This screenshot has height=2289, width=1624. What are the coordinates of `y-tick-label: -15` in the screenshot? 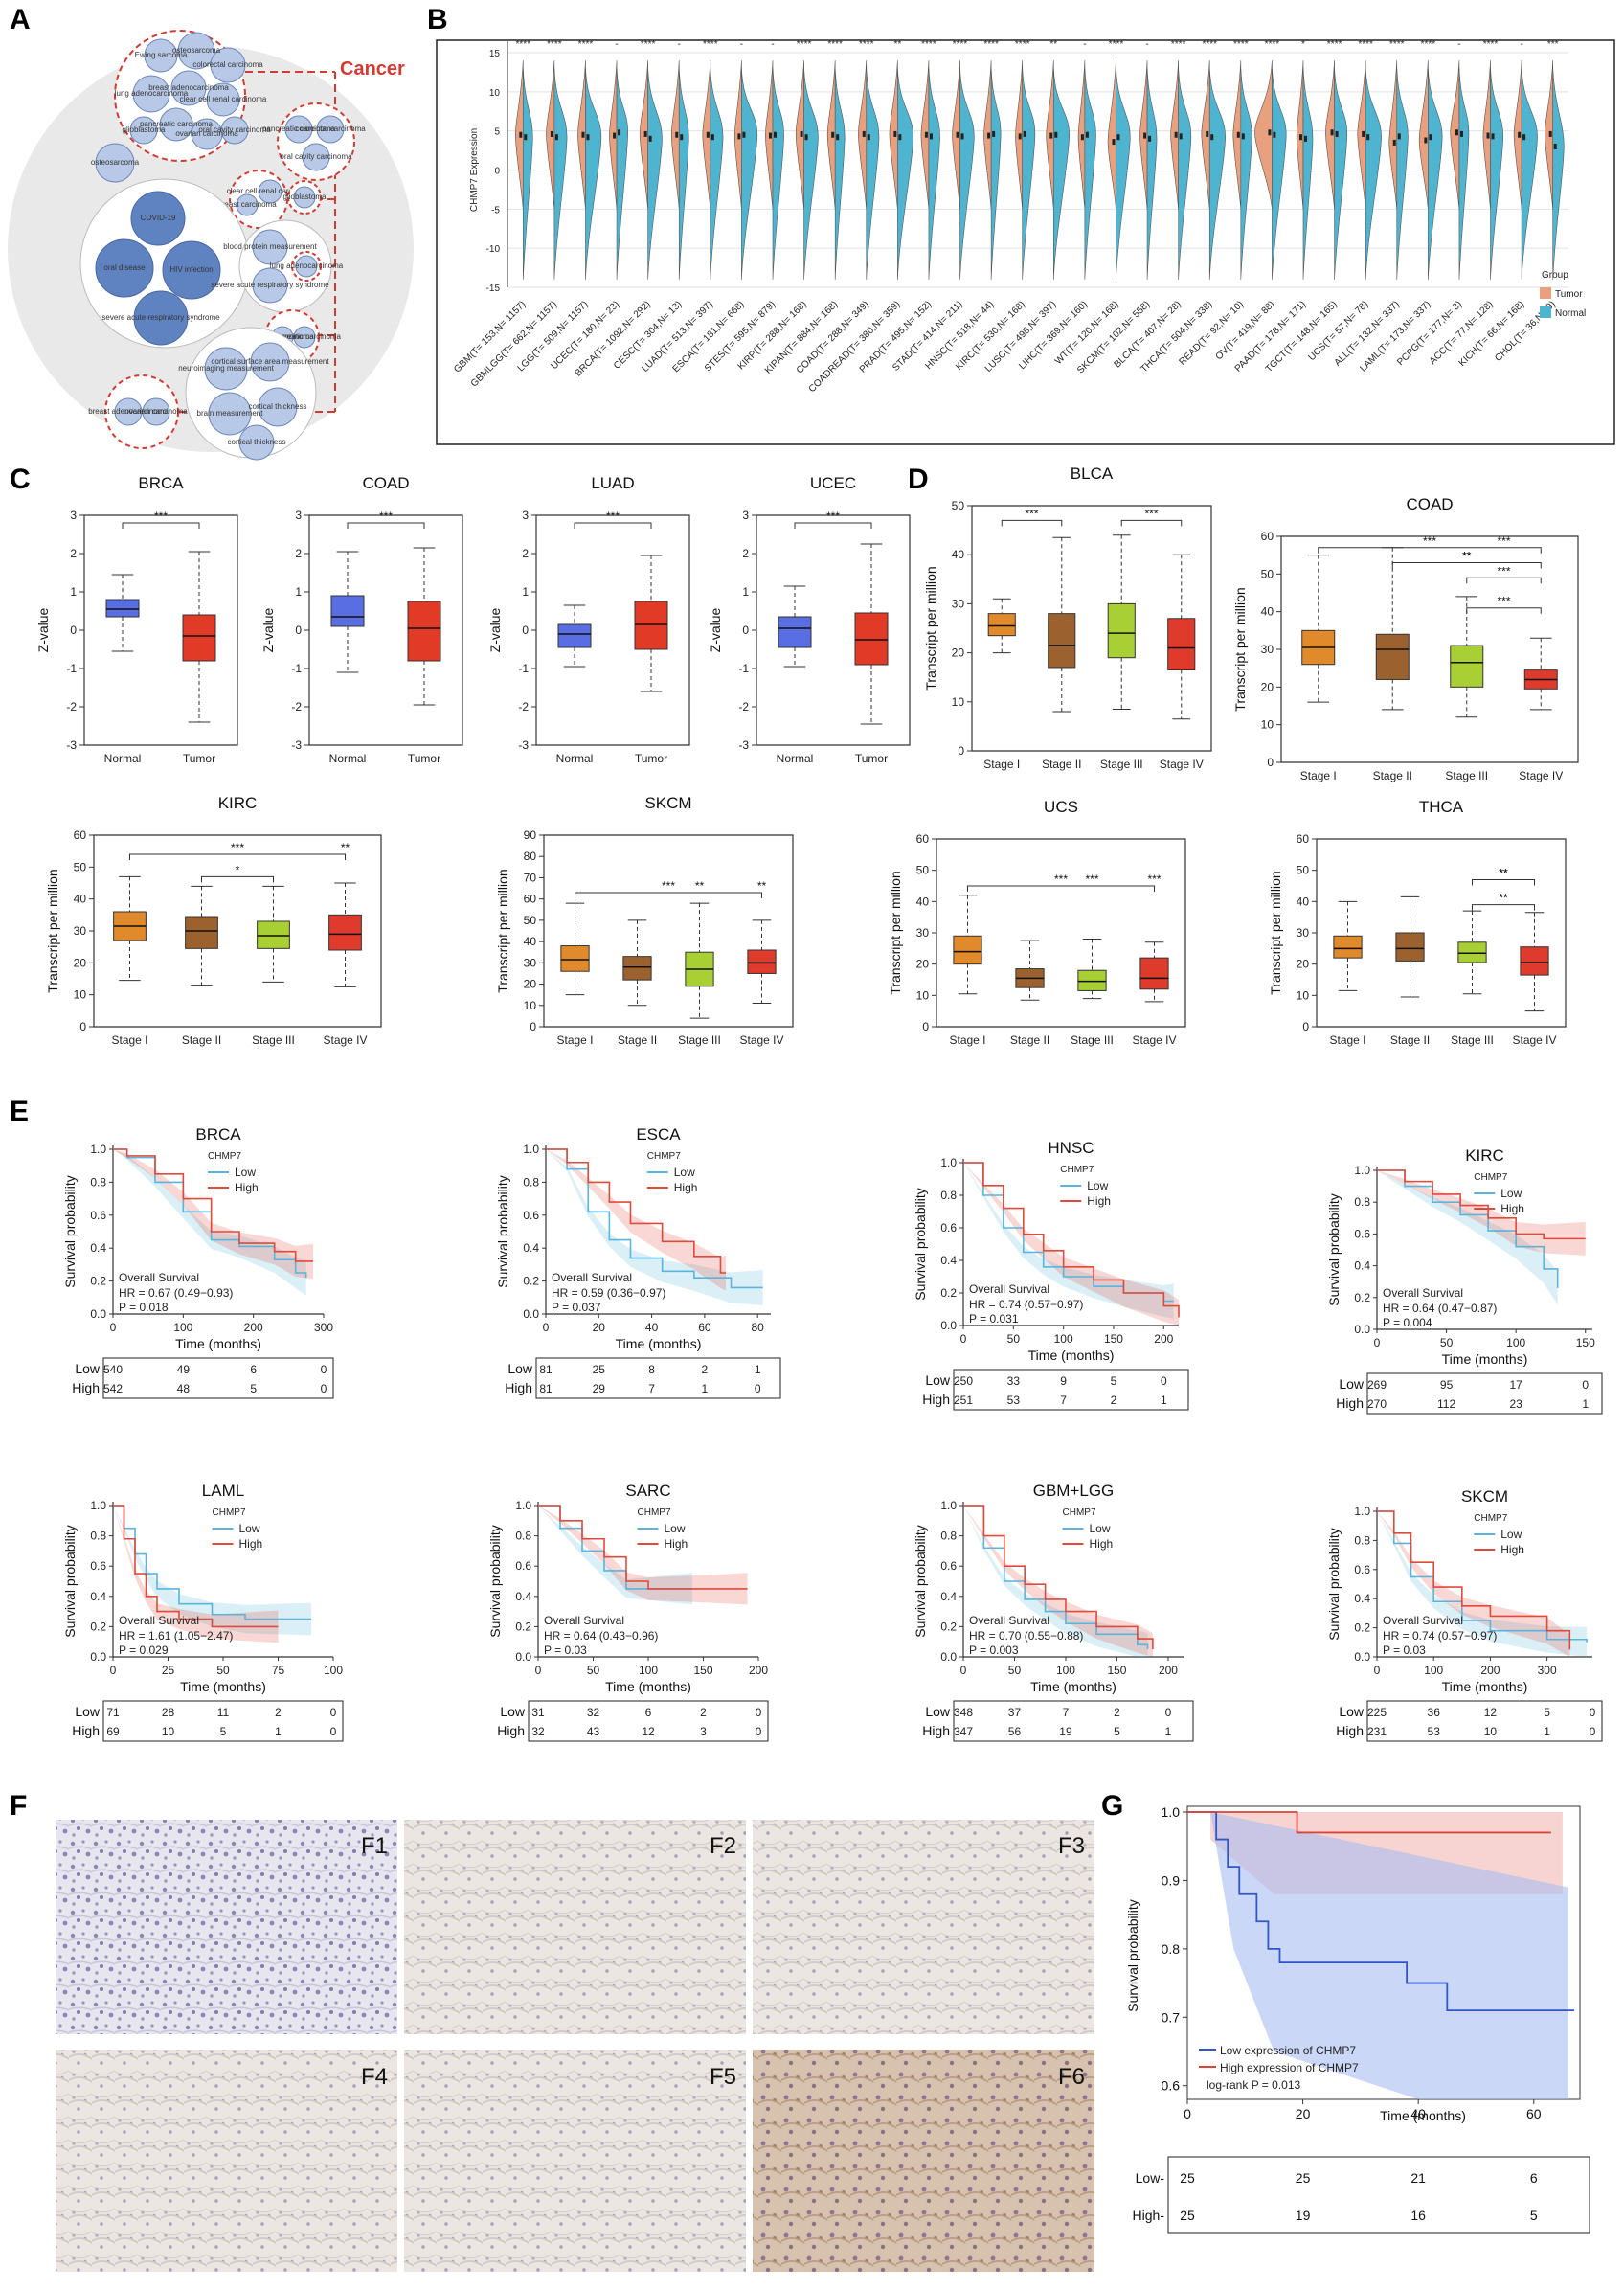 It's located at (493, 288).